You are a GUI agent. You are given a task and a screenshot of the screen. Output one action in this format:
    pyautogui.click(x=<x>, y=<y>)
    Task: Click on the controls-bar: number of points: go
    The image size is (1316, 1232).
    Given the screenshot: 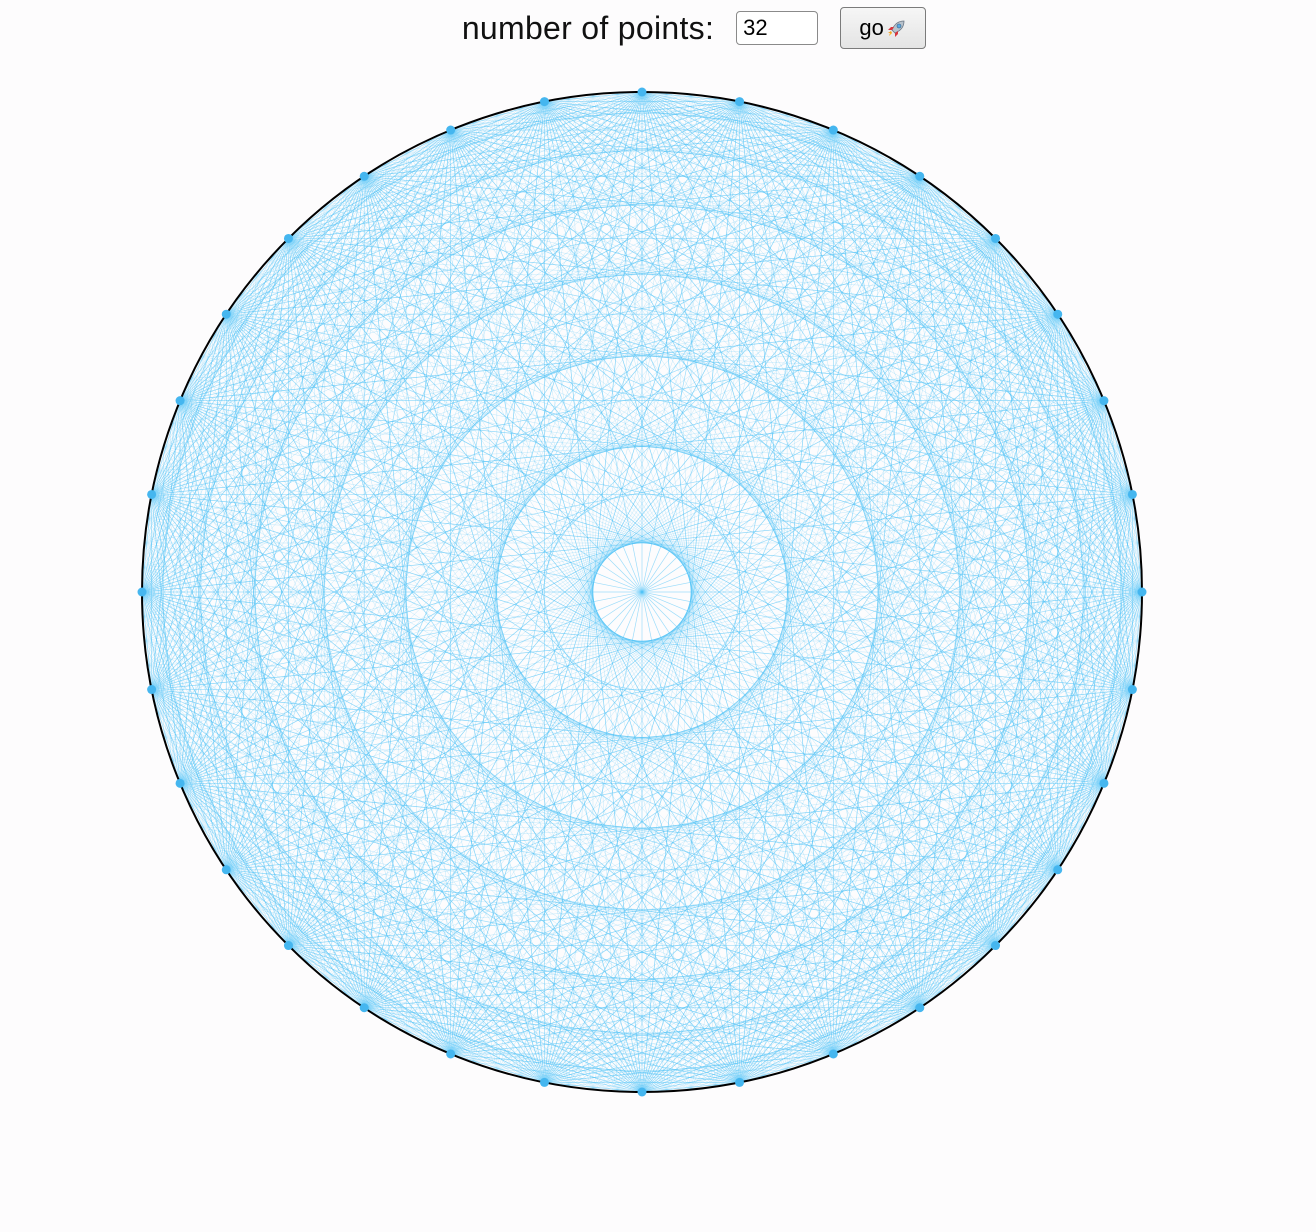 What is the action you would take?
    pyautogui.click(x=658, y=28)
    